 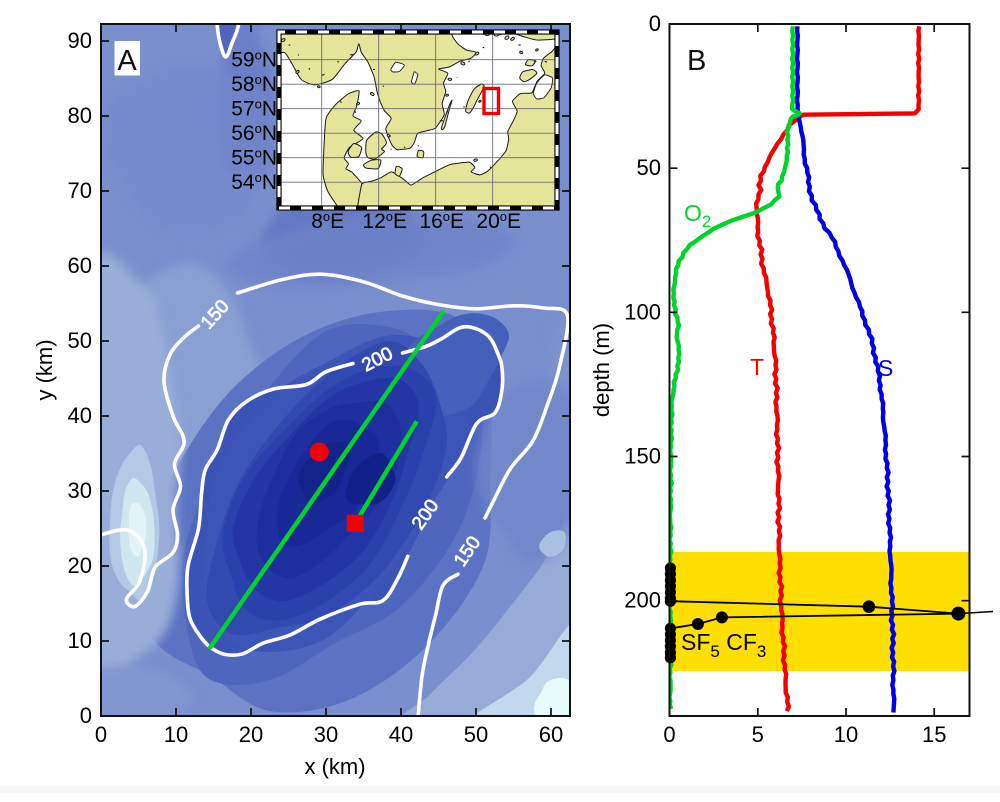 What do you see at coordinates (758, 734) in the screenshot?
I see `svg-text: 5` at bounding box center [758, 734].